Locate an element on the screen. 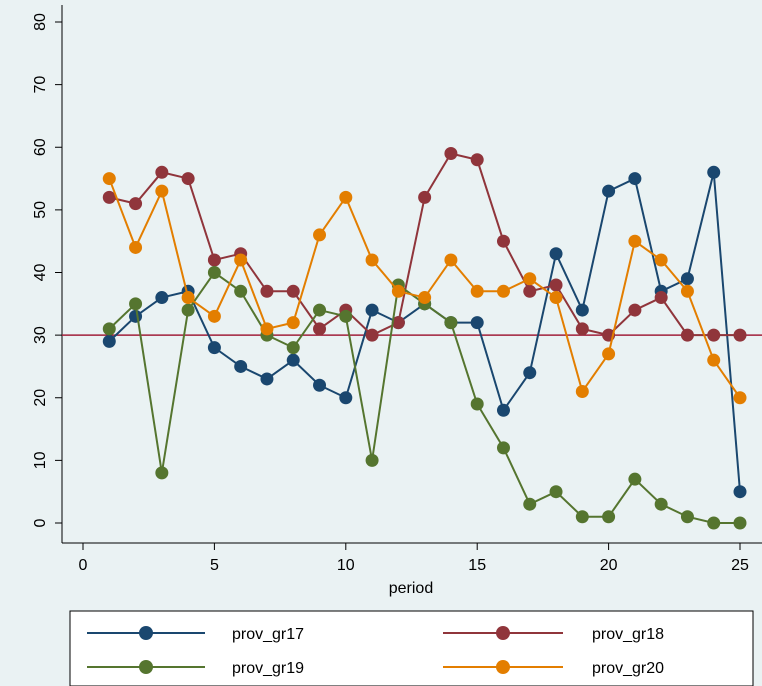  x-tick-label: 15 is located at coordinates (477, 565).